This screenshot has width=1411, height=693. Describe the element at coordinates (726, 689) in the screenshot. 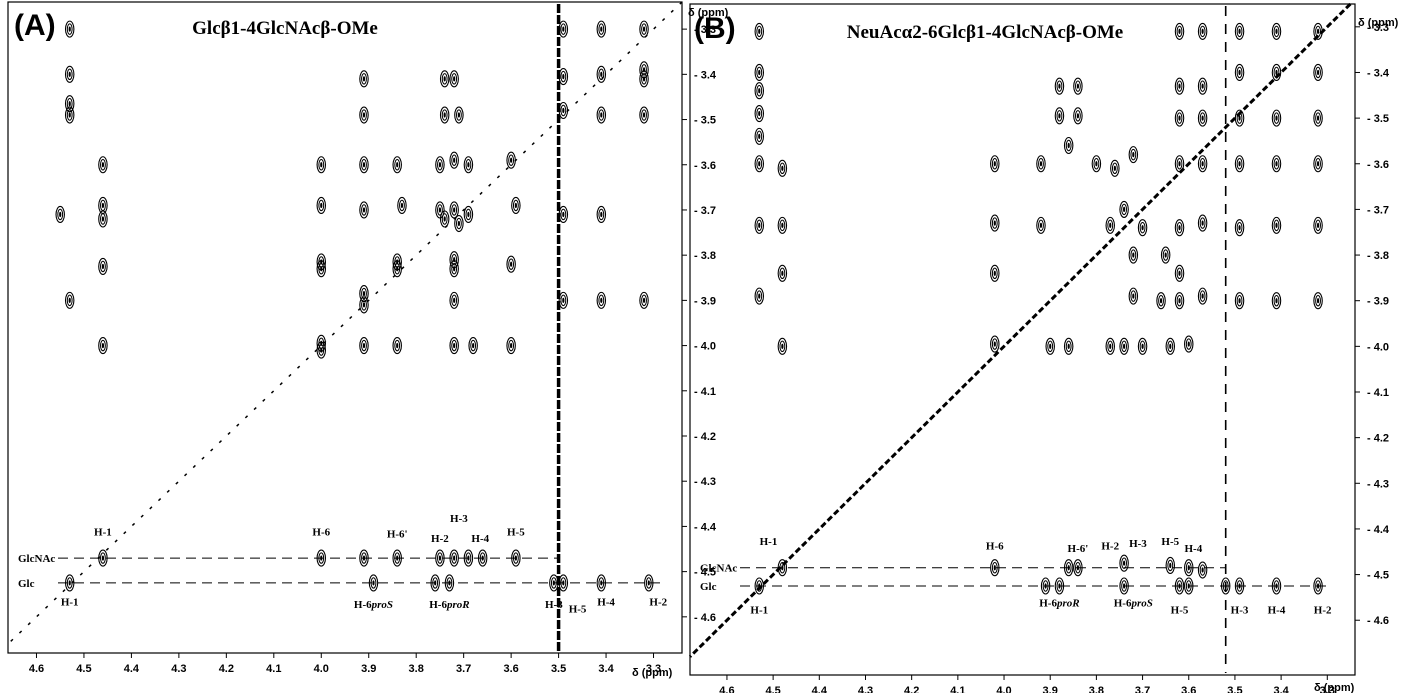

I see `x-tick-label: 4.6` at that location.